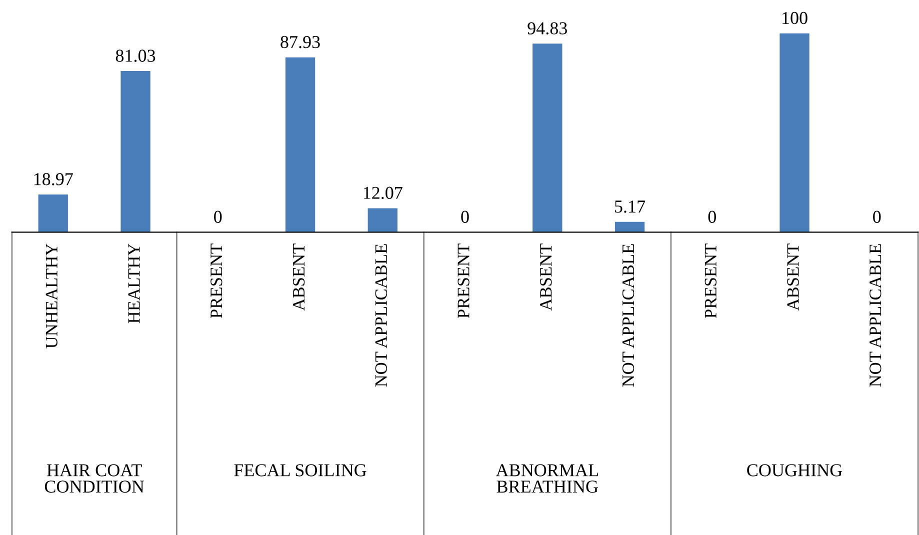 This screenshot has height=535, width=919. I want to click on data-label: 100, so click(795, 18).